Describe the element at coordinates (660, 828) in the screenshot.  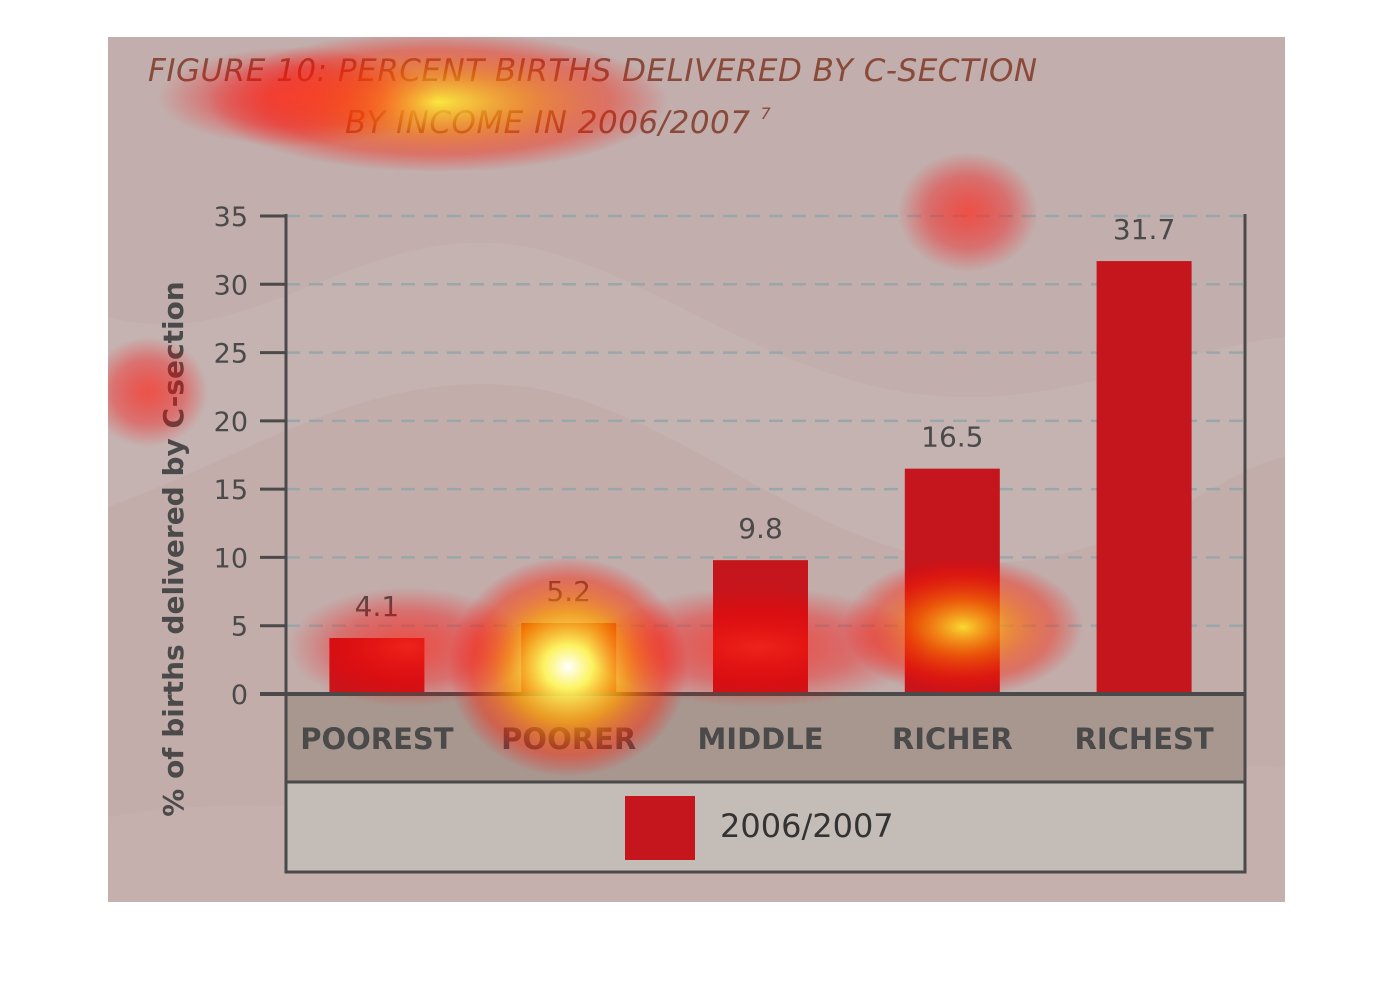
I see `legend-swatch` at that location.